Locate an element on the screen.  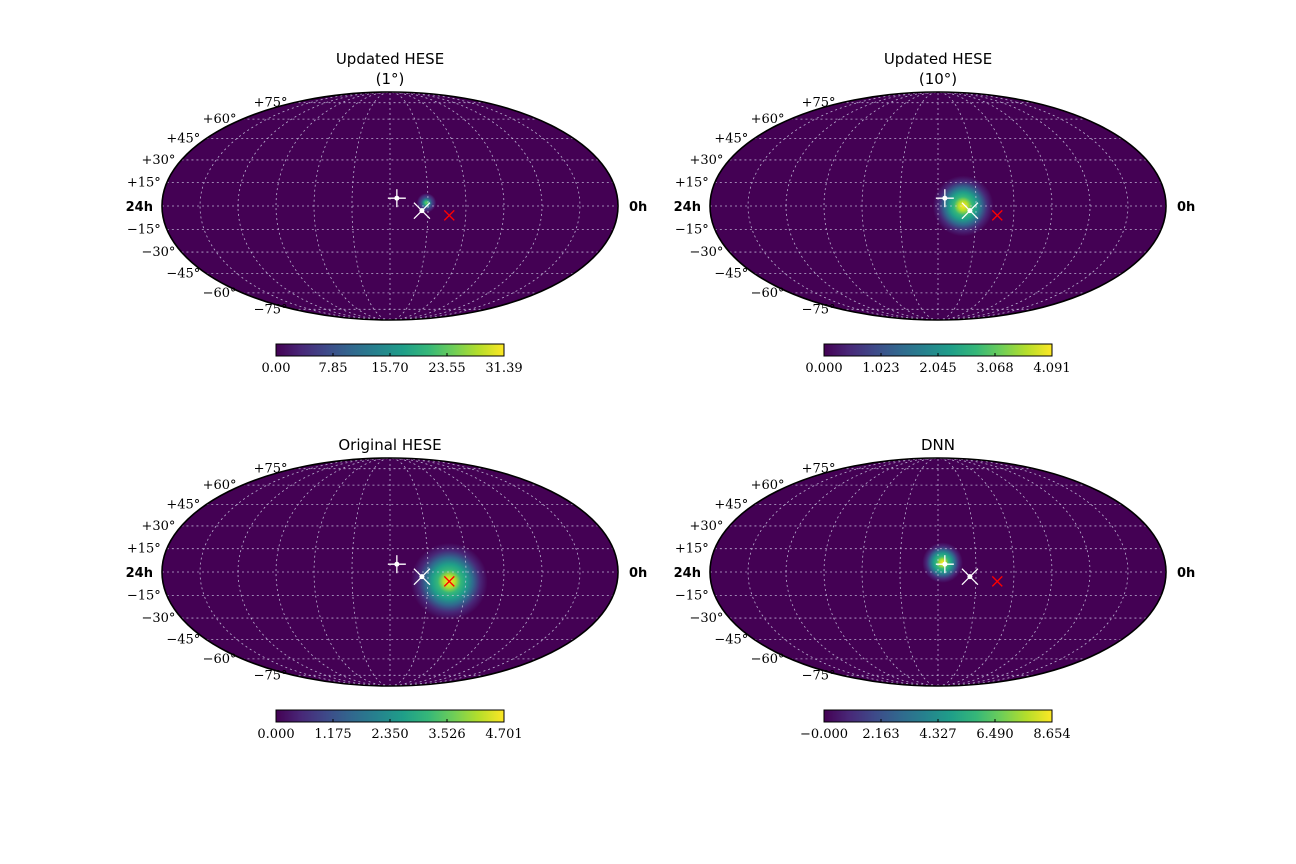
panel-subtitle: (10°) is located at coordinates (938, 79).